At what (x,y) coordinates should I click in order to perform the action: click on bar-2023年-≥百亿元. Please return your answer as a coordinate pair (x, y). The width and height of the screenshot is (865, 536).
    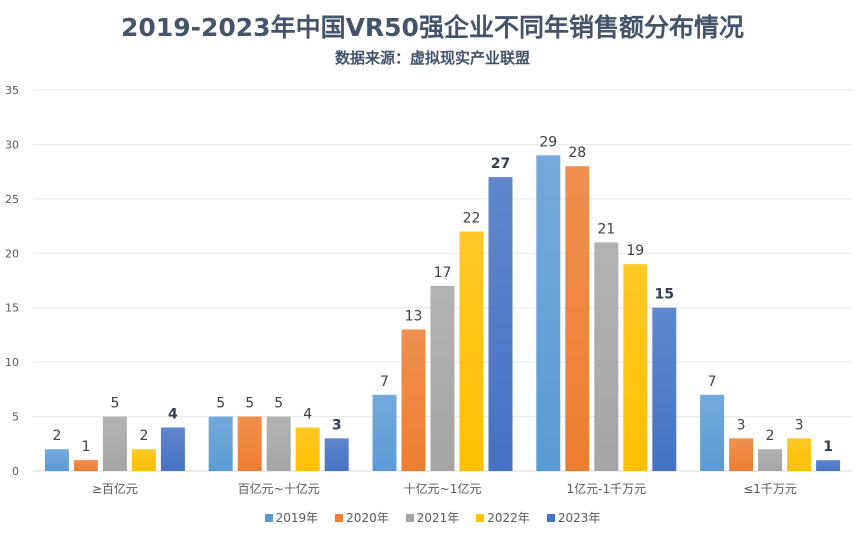
    Looking at the image, I should click on (172, 449).